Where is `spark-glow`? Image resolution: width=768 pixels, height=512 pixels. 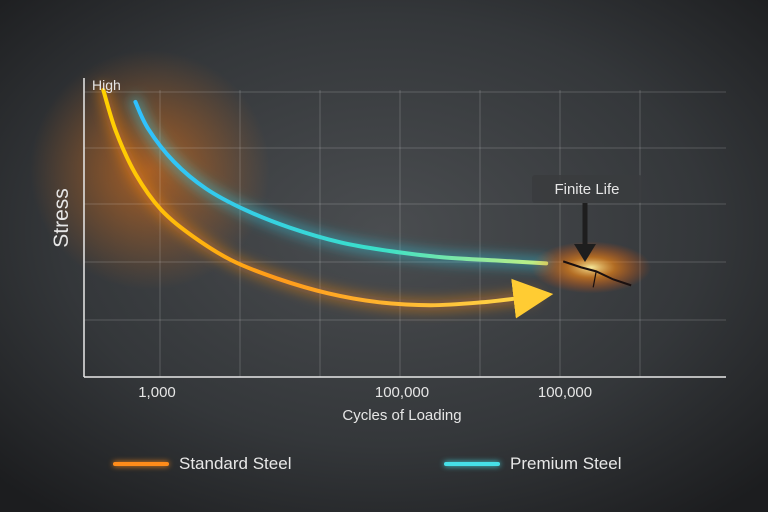 spark-glow is located at coordinates (591, 267).